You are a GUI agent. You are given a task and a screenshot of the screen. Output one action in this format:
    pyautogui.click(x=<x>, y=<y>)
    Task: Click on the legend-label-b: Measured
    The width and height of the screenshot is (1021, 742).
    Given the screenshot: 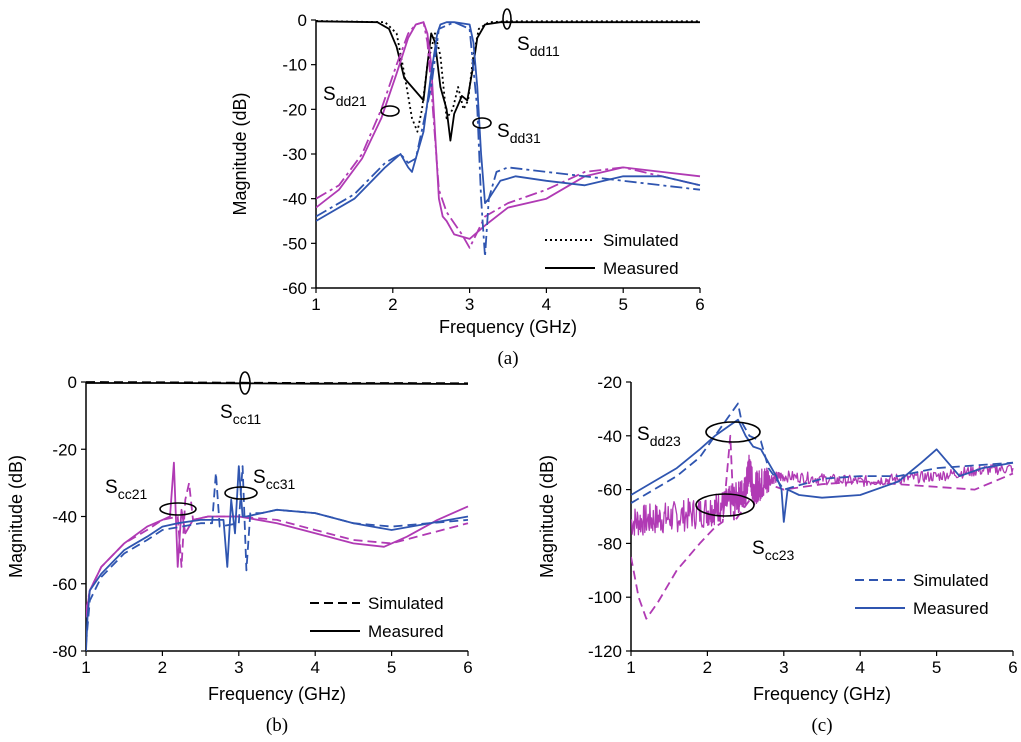 What is the action you would take?
    pyautogui.click(x=406, y=631)
    